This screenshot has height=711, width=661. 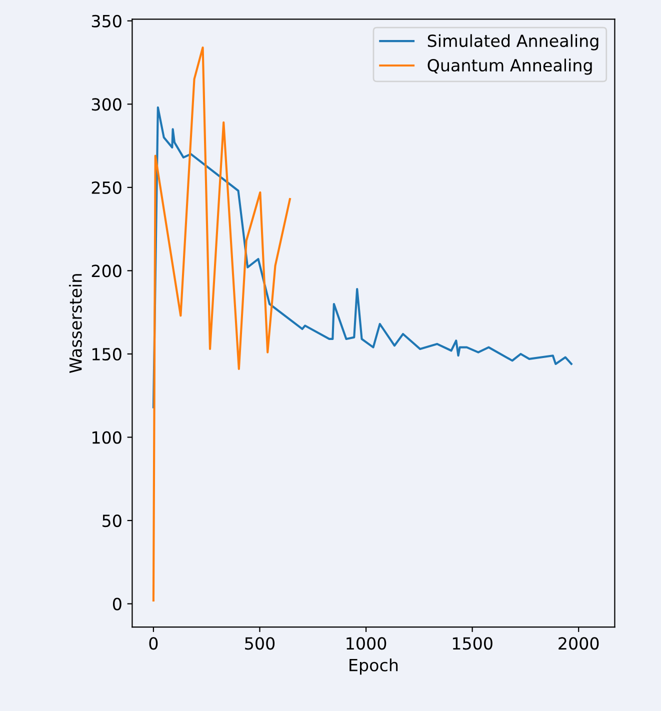 What do you see at coordinates (117, 604) in the screenshot?
I see `y-tick-label: 0` at bounding box center [117, 604].